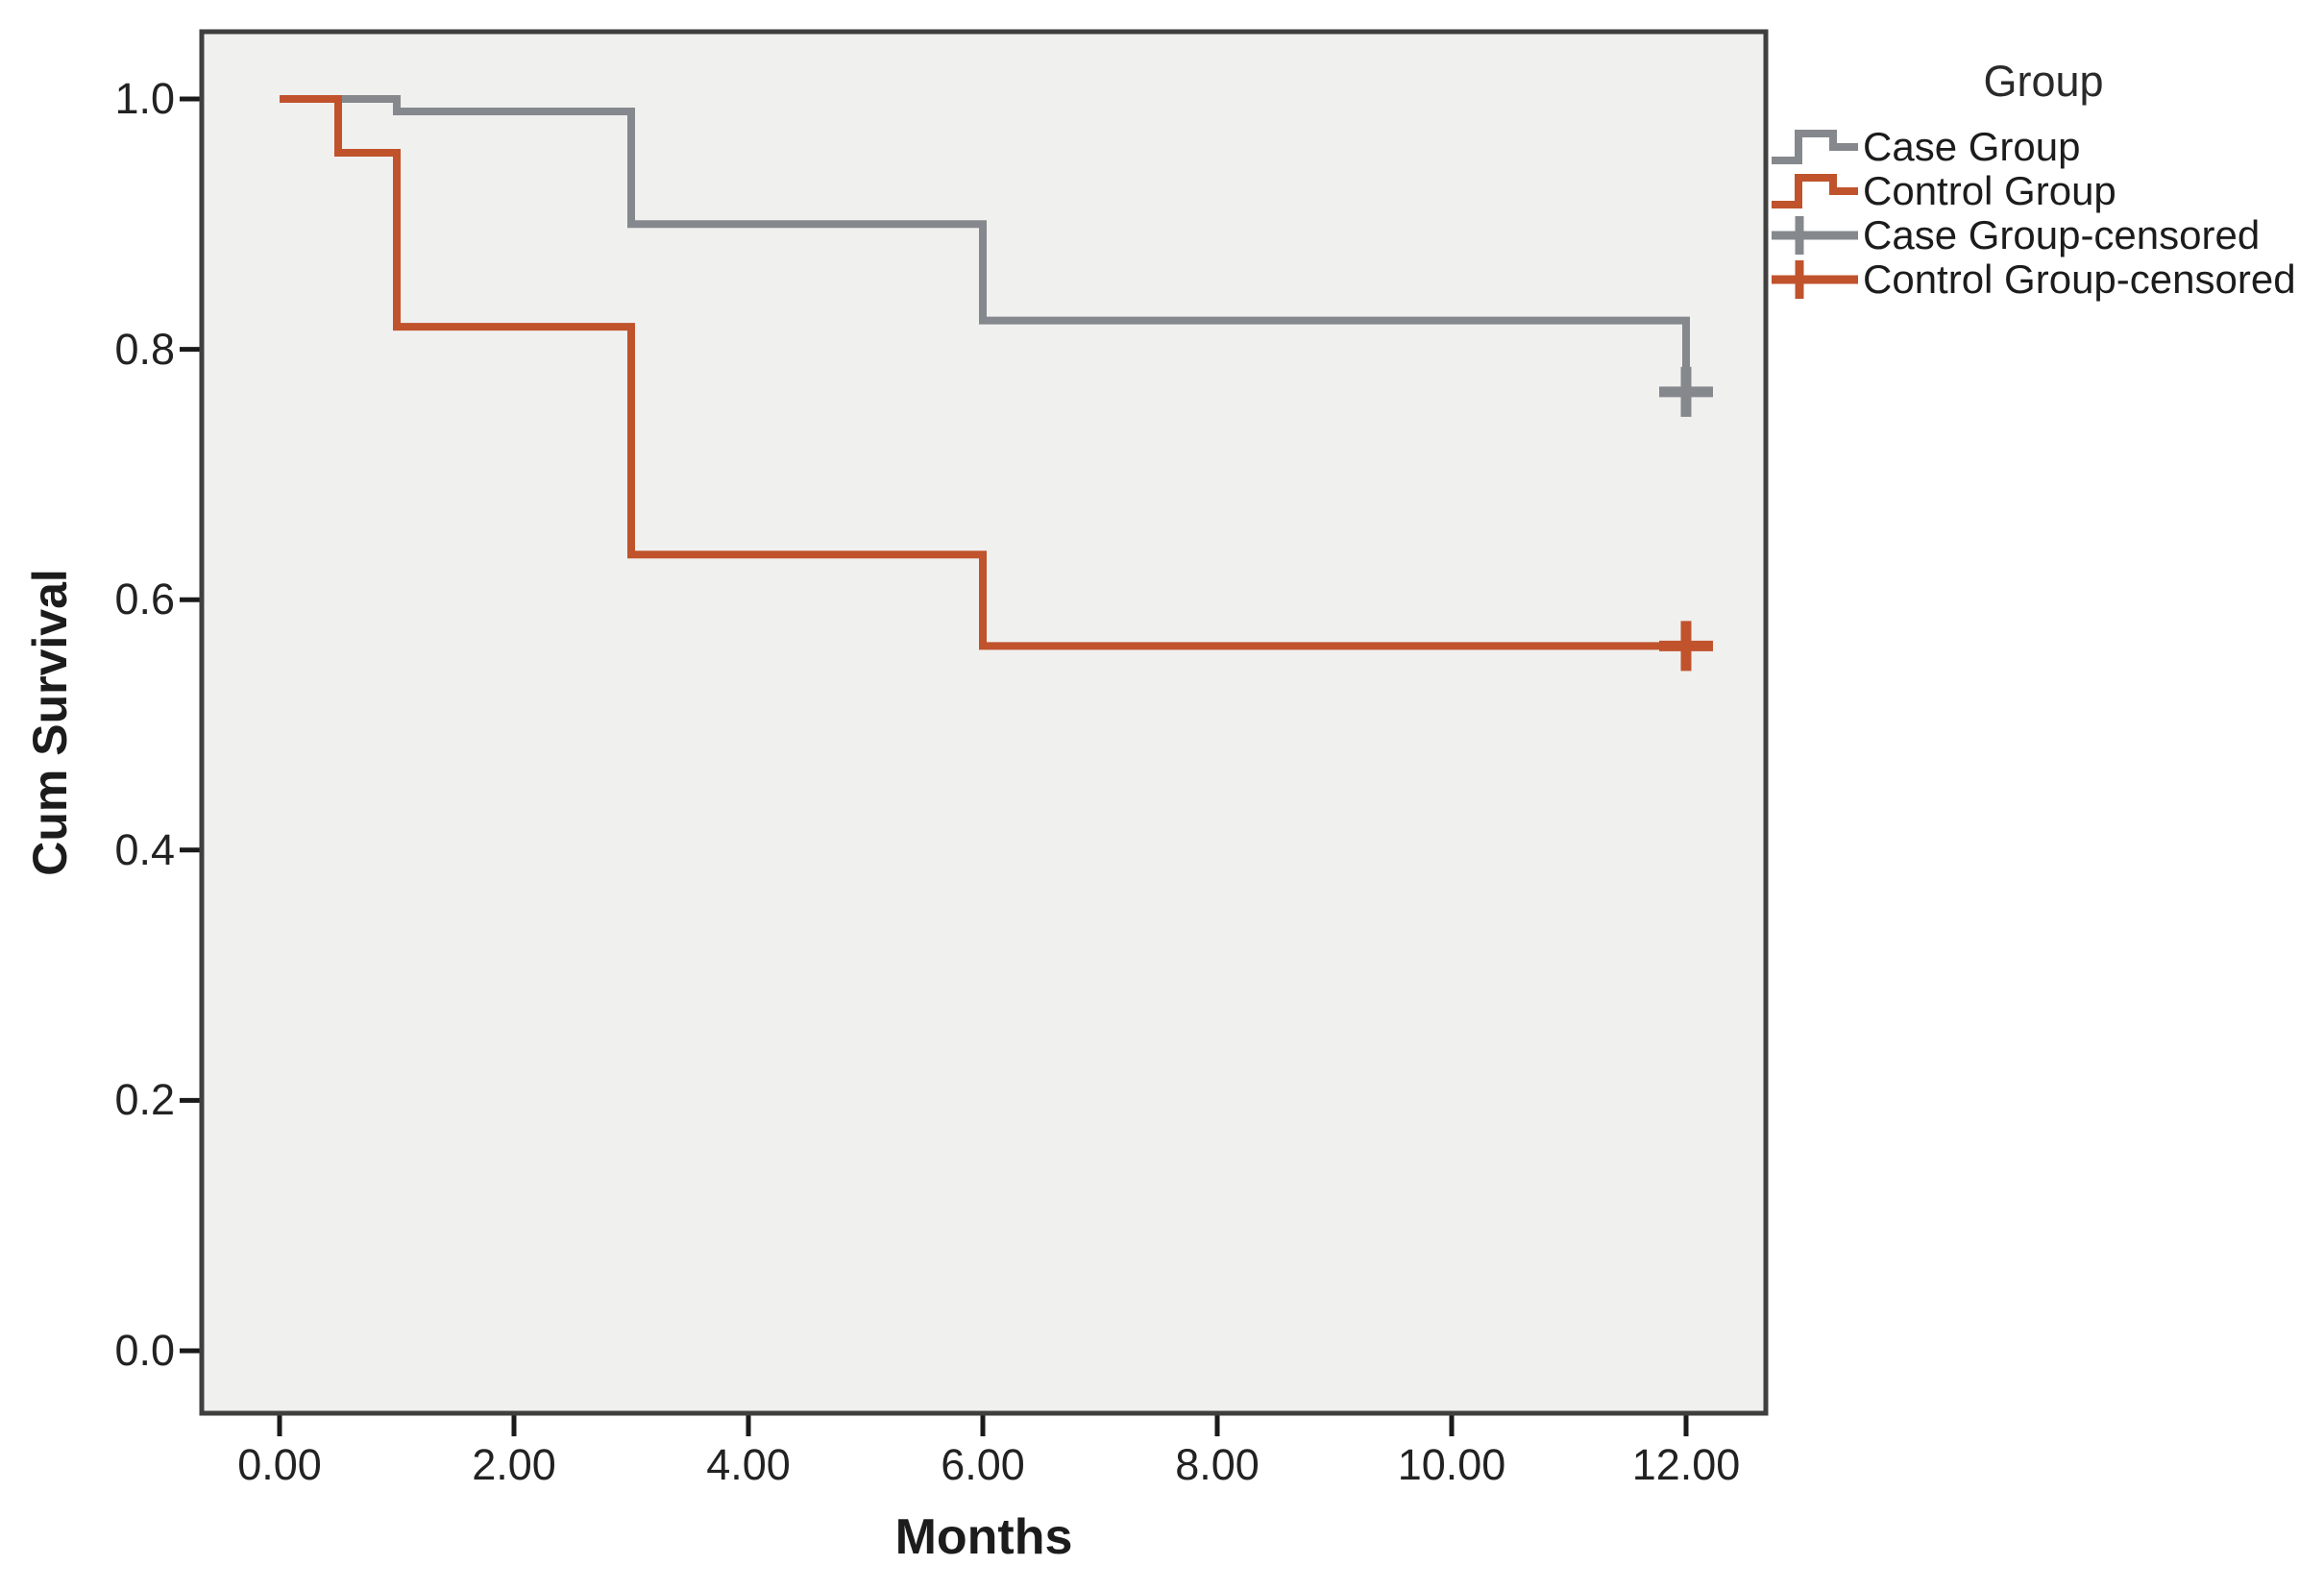 This screenshot has height=1590, width=2324. Describe the element at coordinates (144, 1350) in the screenshot. I see `y-tick-label: 0.0` at that location.